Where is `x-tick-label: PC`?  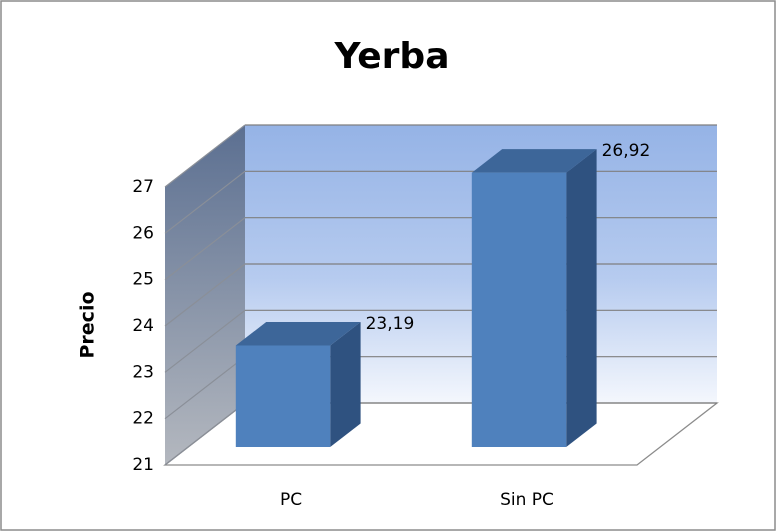
x-tick-label: PC is located at coordinates (291, 500).